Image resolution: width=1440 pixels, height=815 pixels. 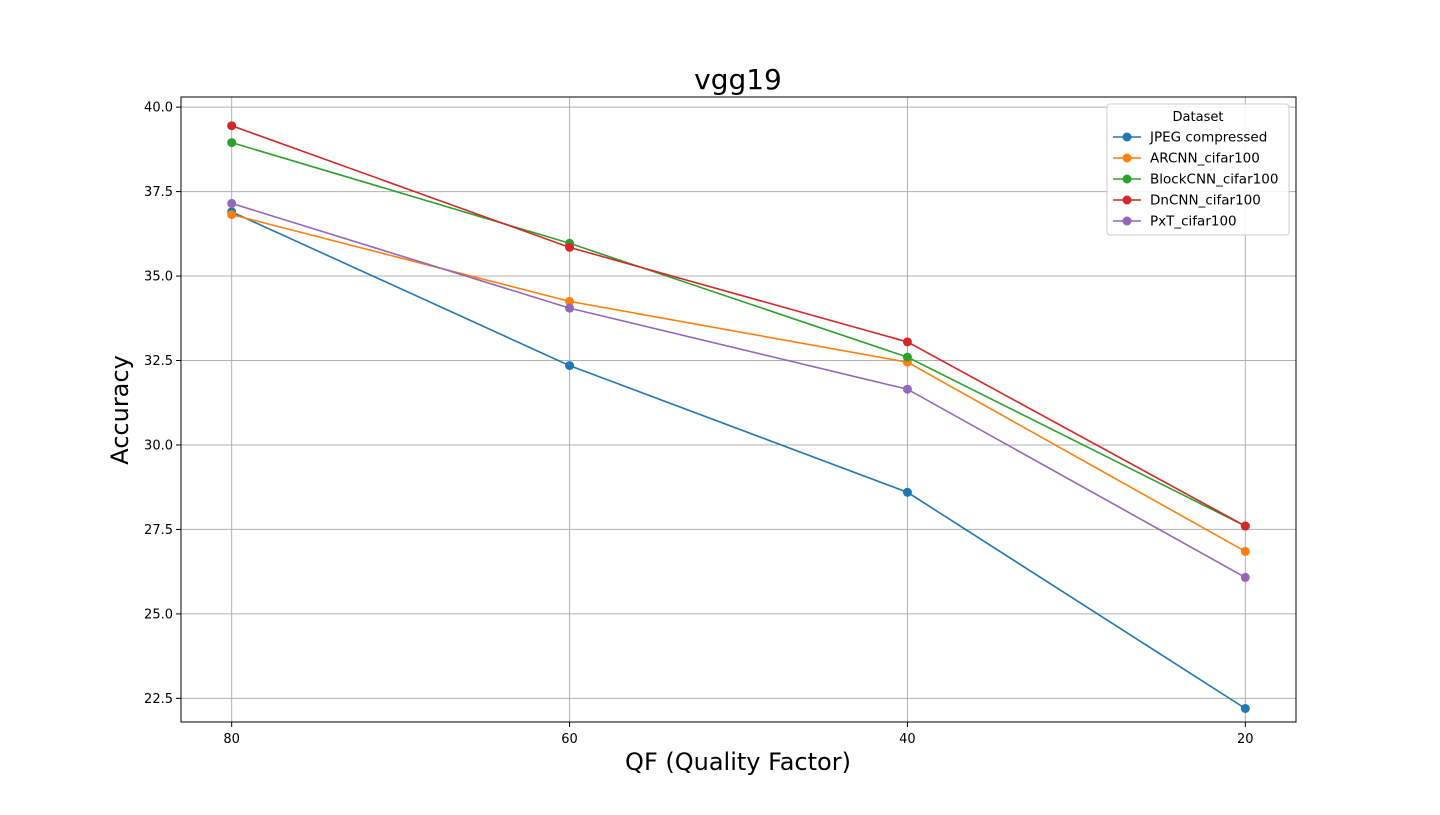 I want to click on y-tick-label: 32.5, so click(x=158, y=361).